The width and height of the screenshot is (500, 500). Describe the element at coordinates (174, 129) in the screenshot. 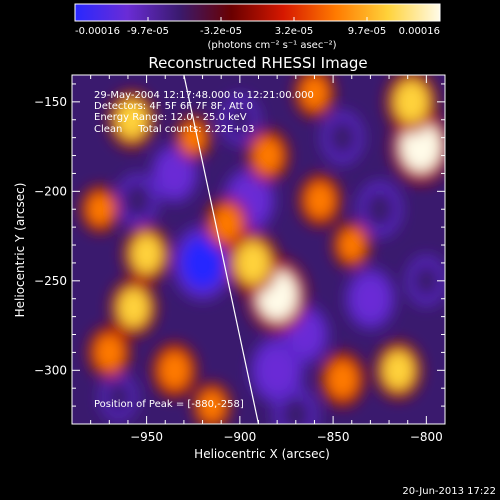

I see `info-line-clean: Clean Total counts: 2.22E+03` at that location.